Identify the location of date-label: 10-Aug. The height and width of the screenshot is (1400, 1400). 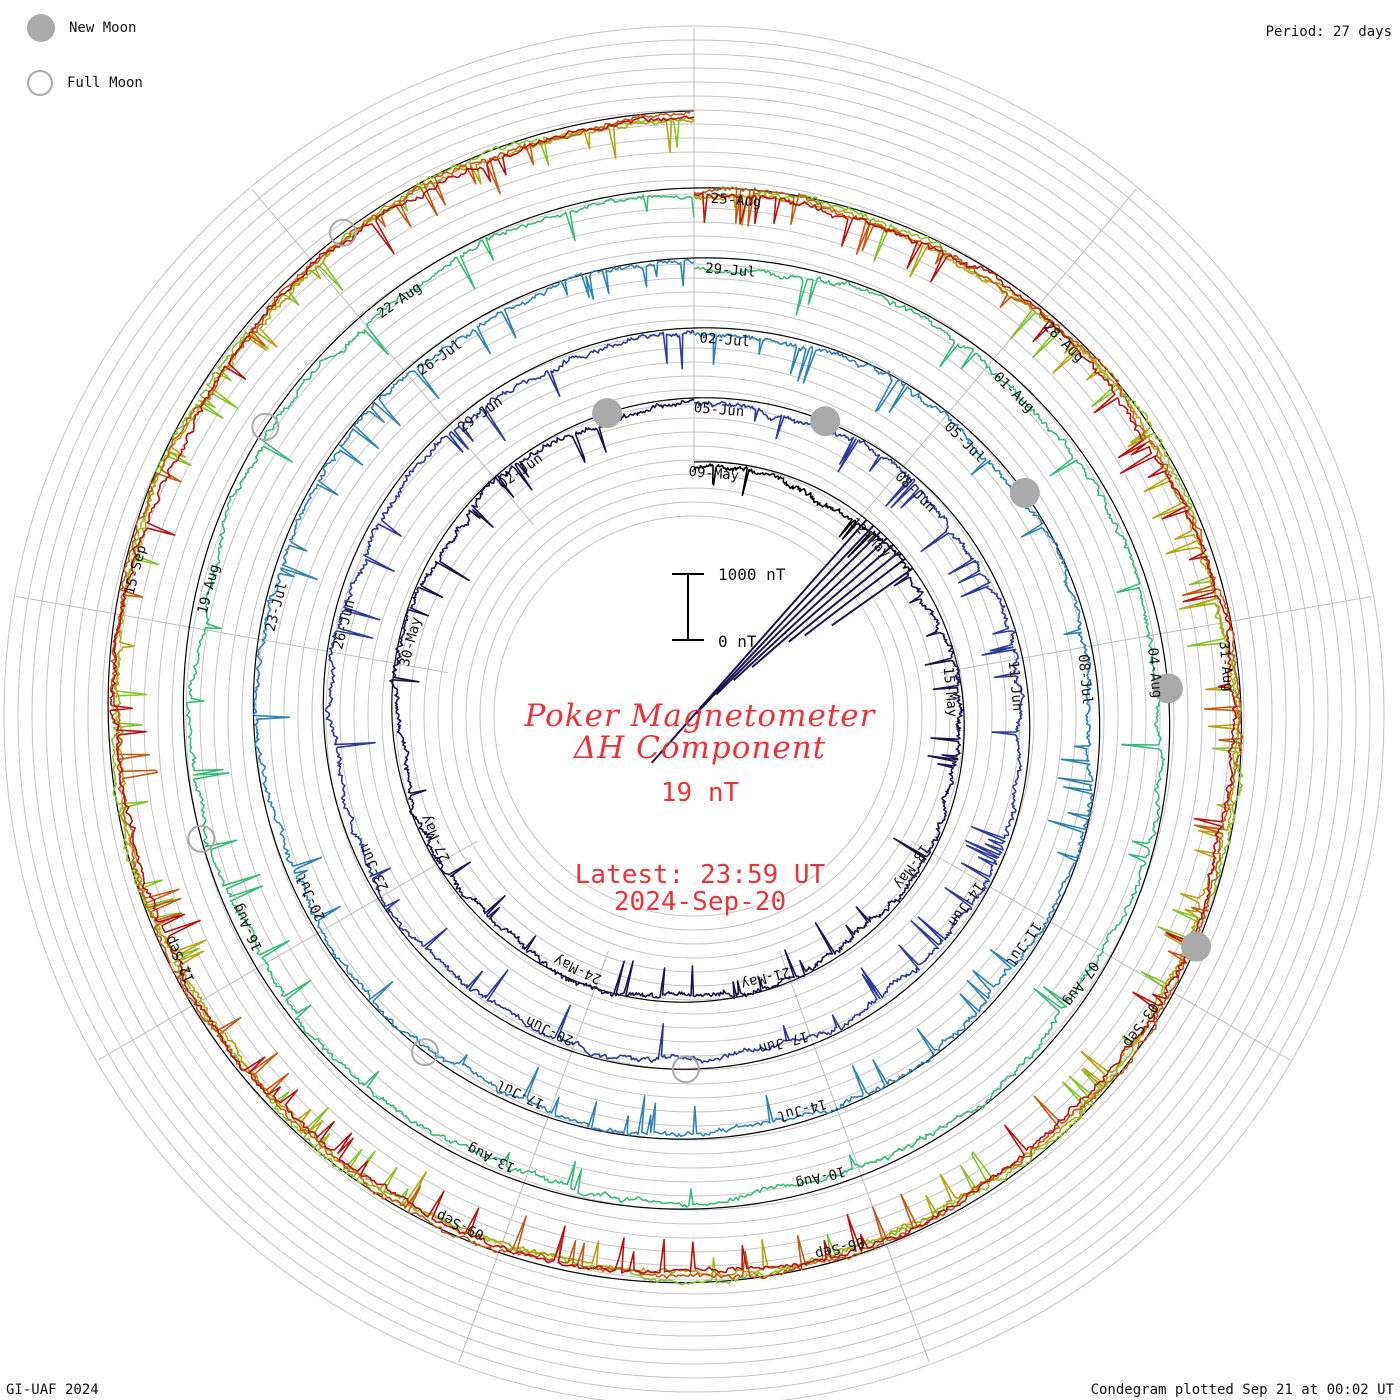
(820, 1177).